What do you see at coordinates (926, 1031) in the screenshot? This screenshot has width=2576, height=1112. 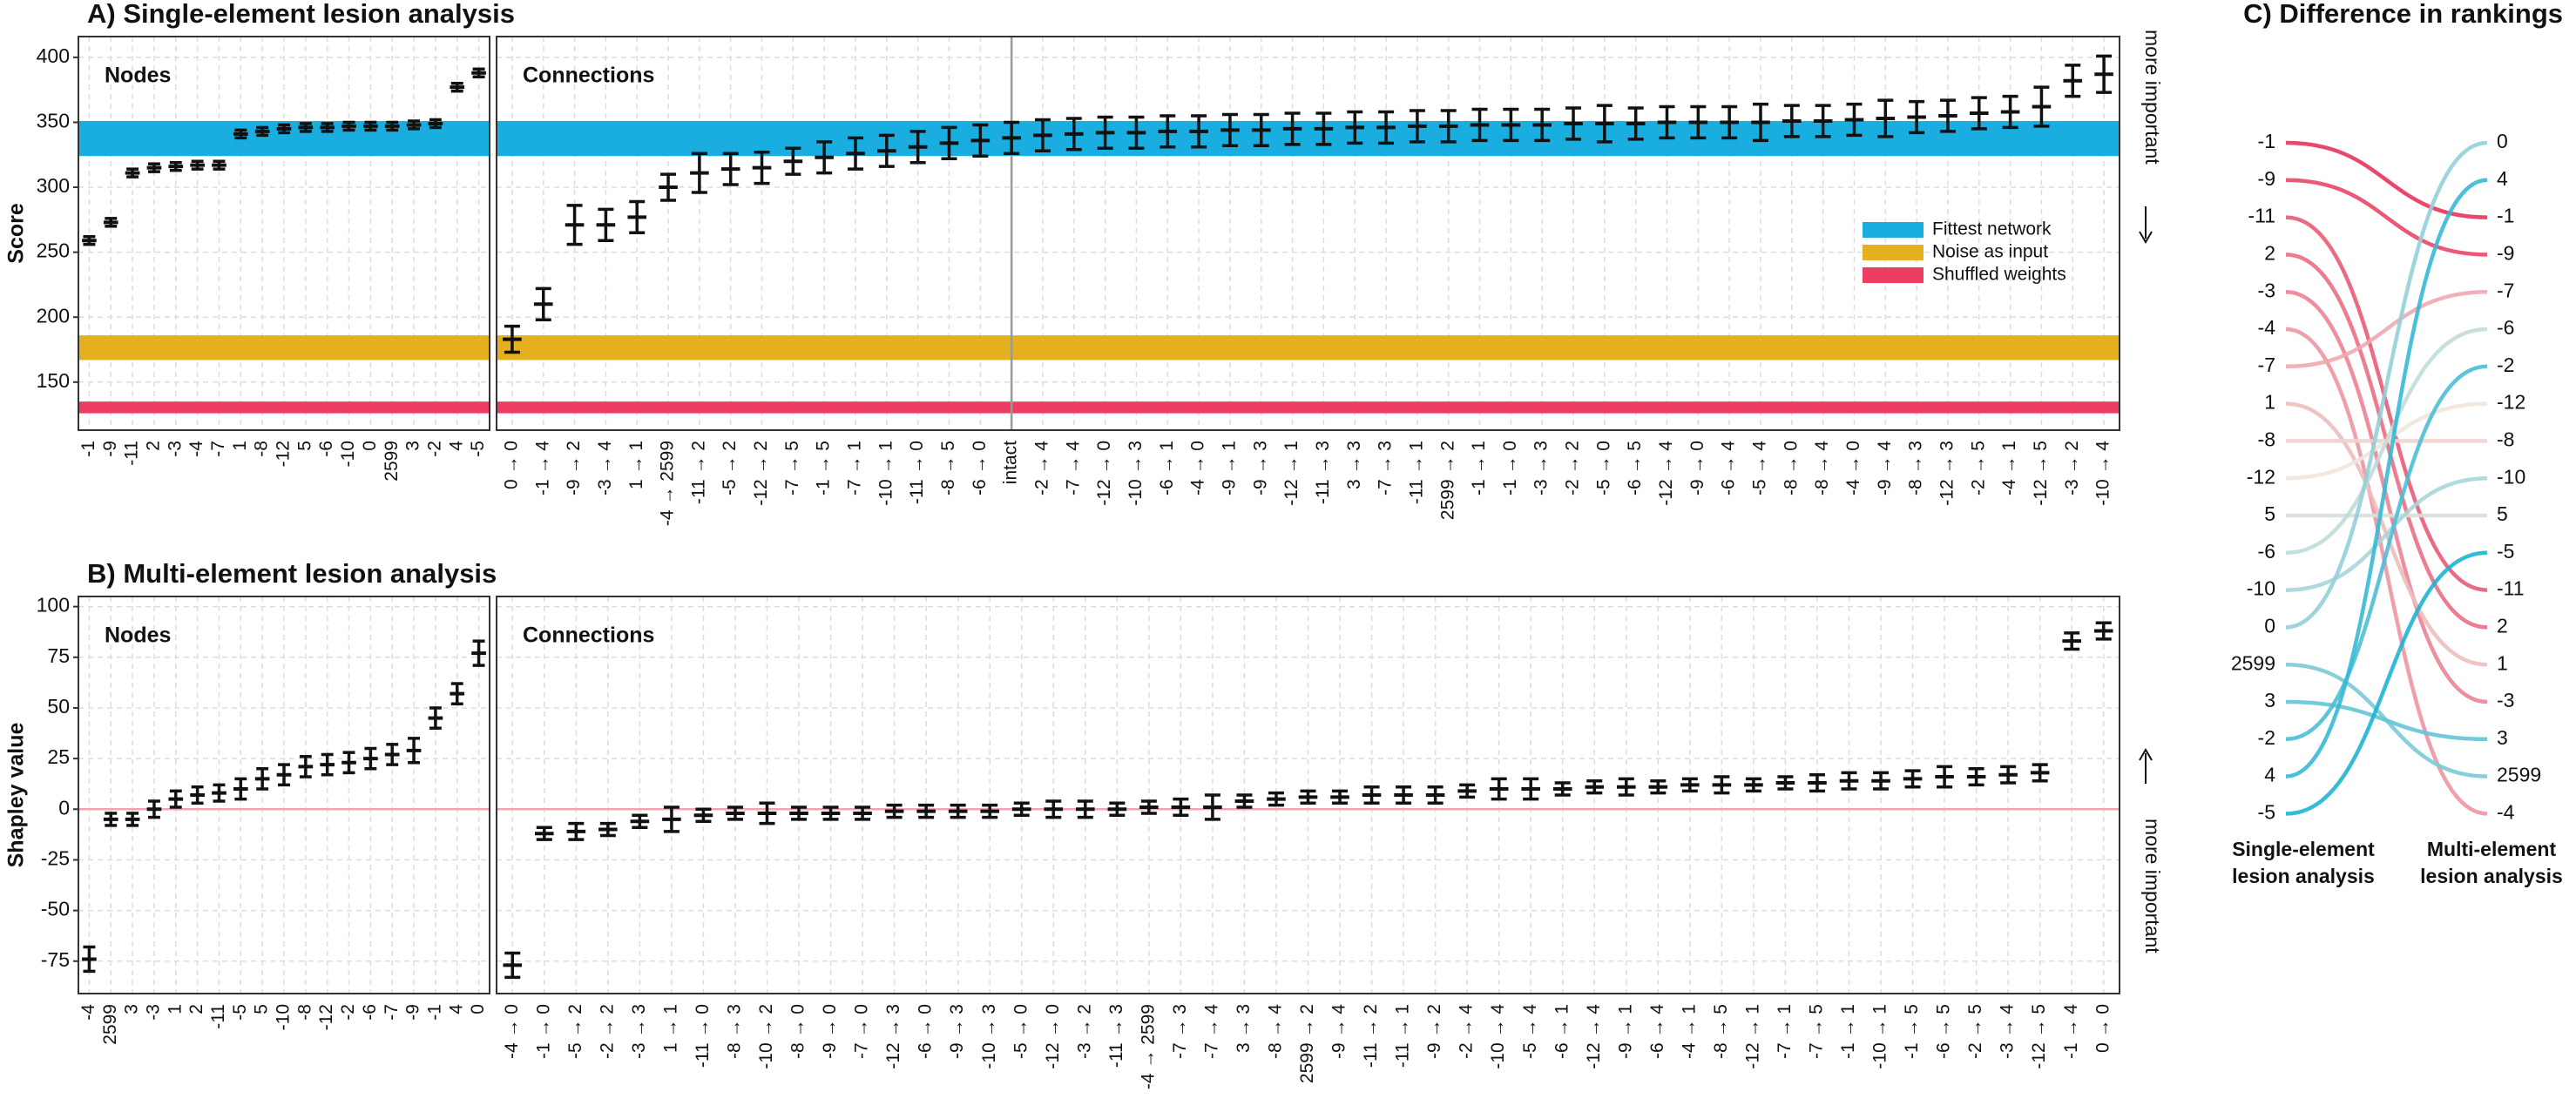 I see `x-tick-label: -6 → 0` at bounding box center [926, 1031].